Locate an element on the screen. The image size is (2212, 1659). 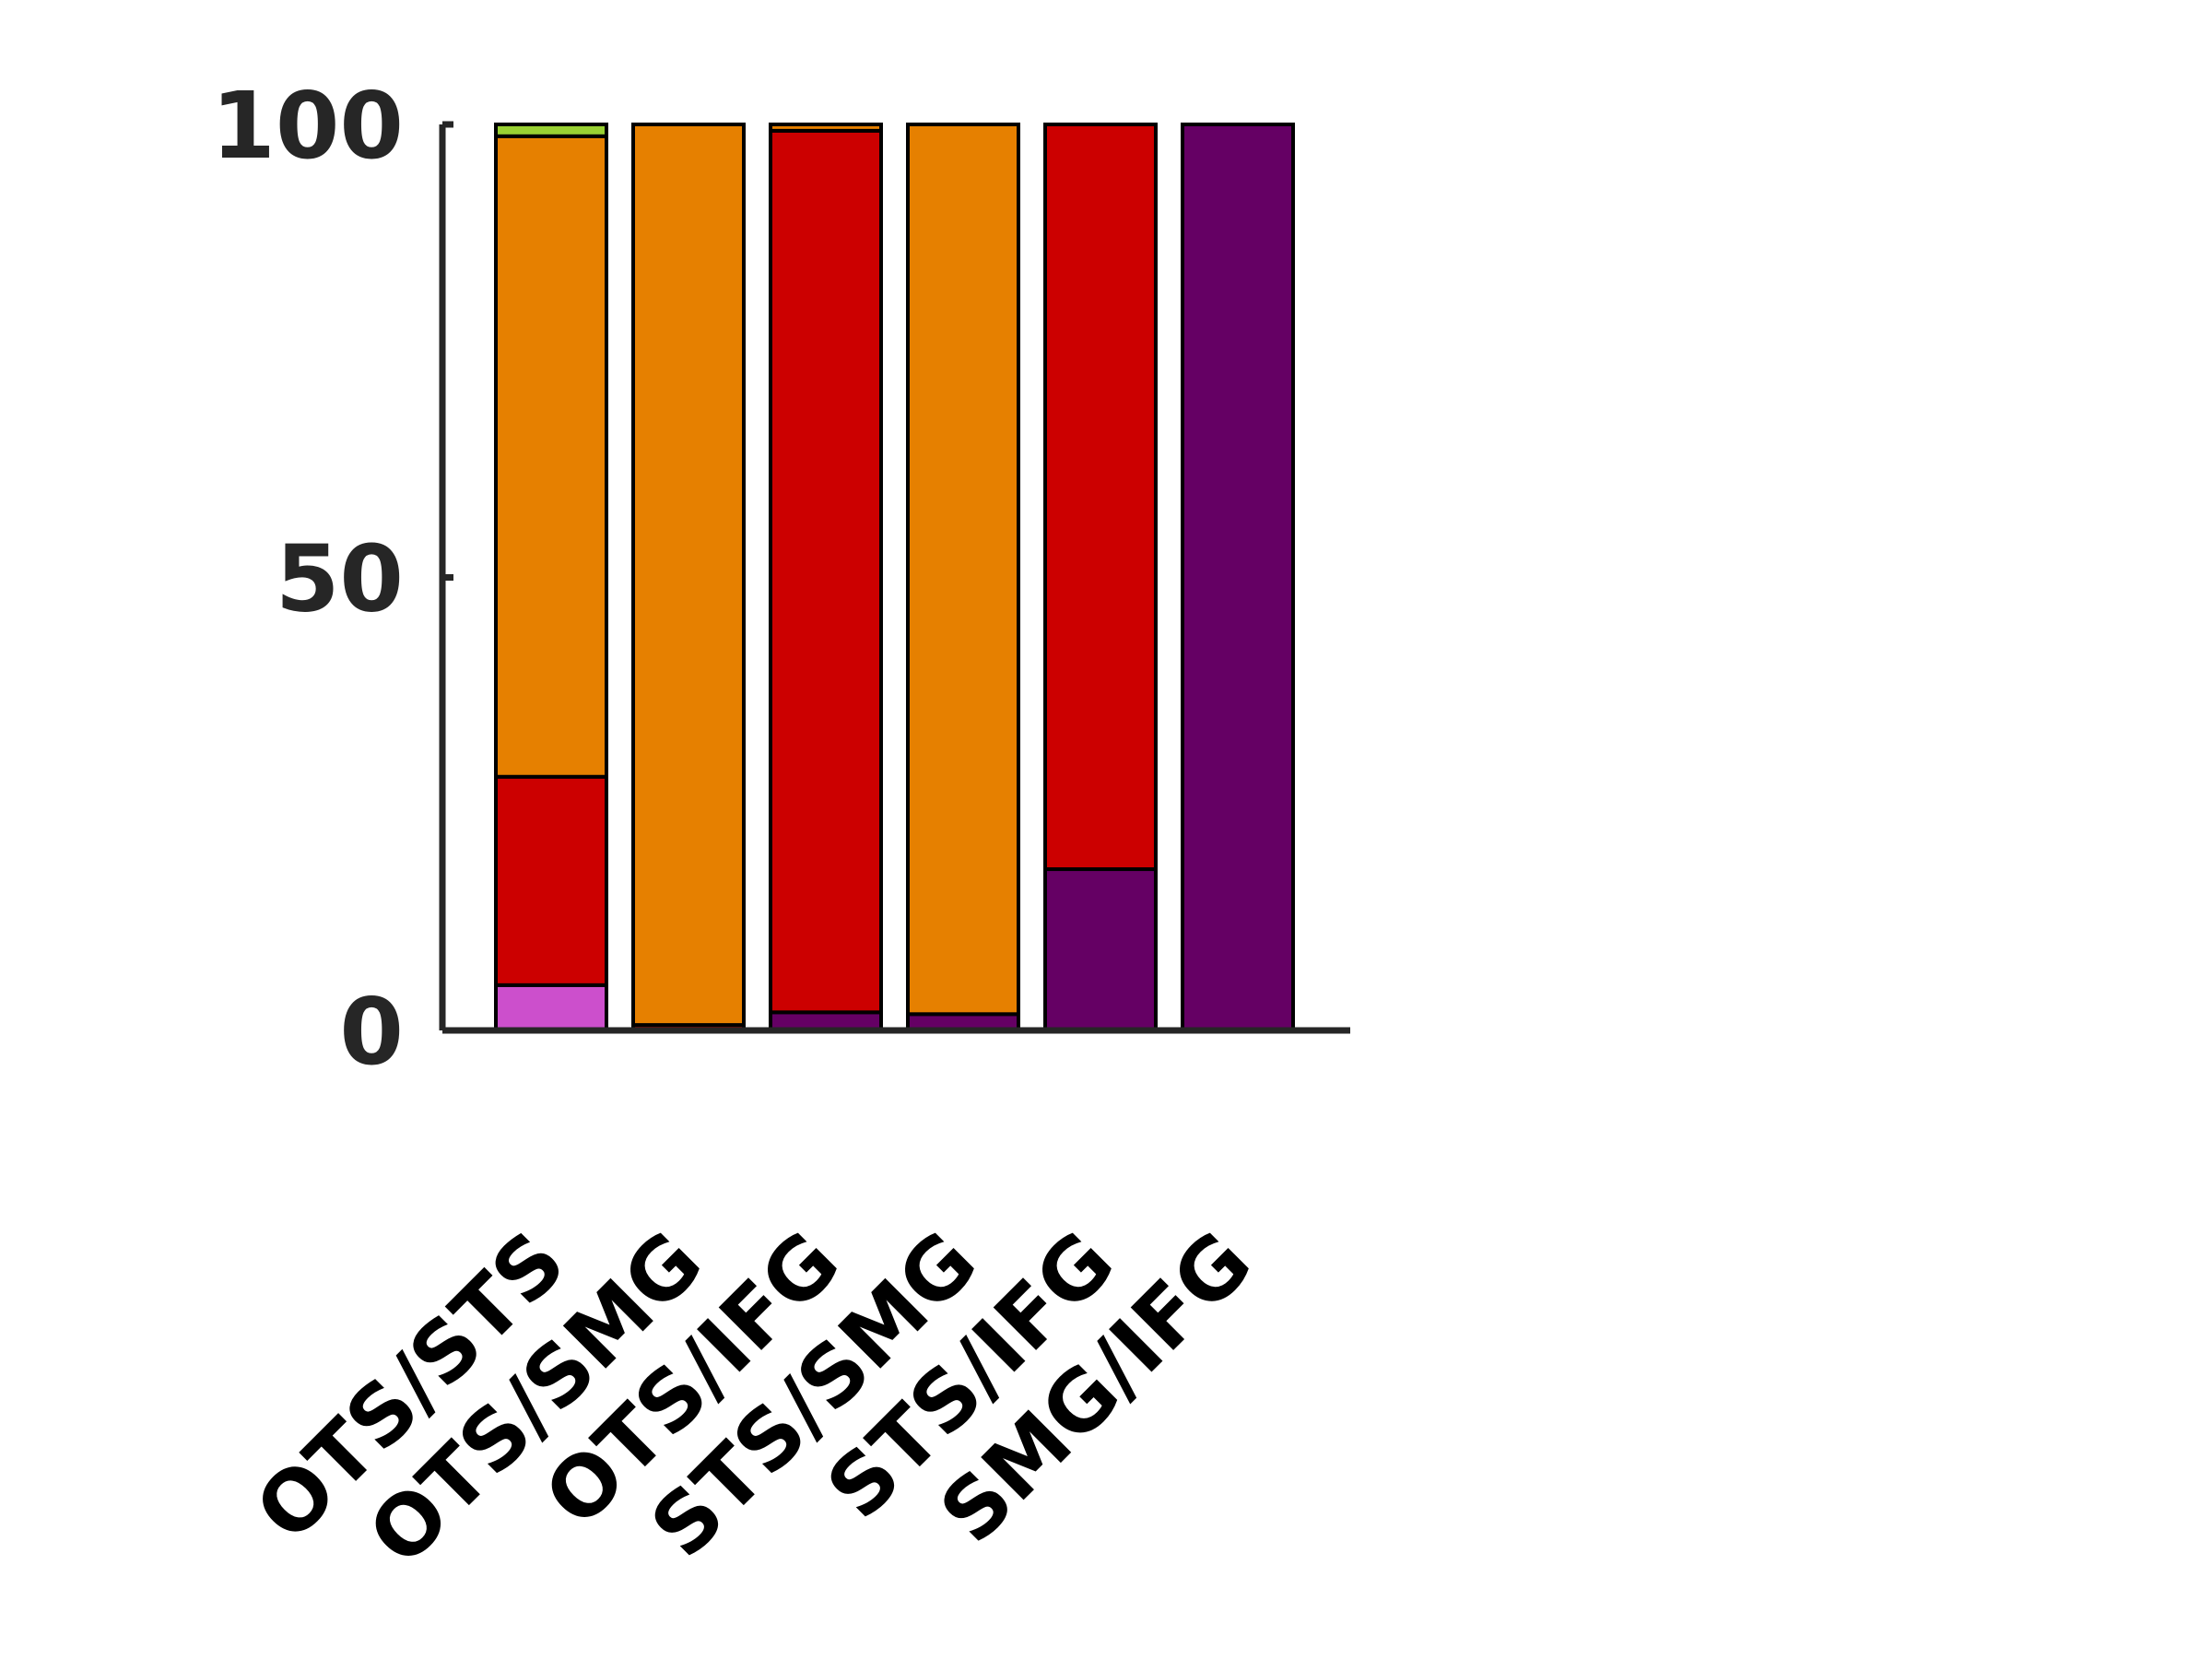
y-ticks: 0 50 100 is located at coordinates (332, 579).